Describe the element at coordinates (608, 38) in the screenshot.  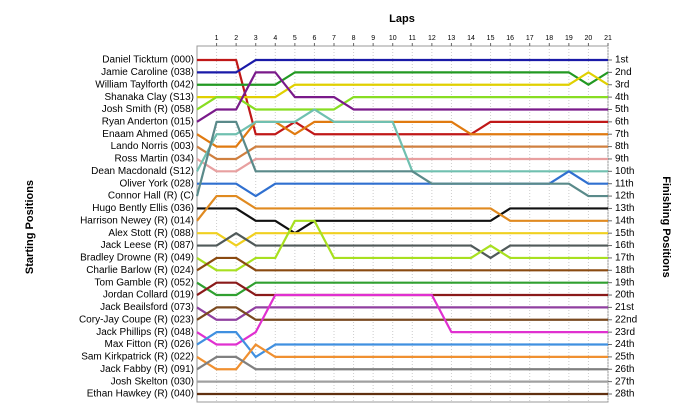
I see `x-tick-label: 21` at that location.